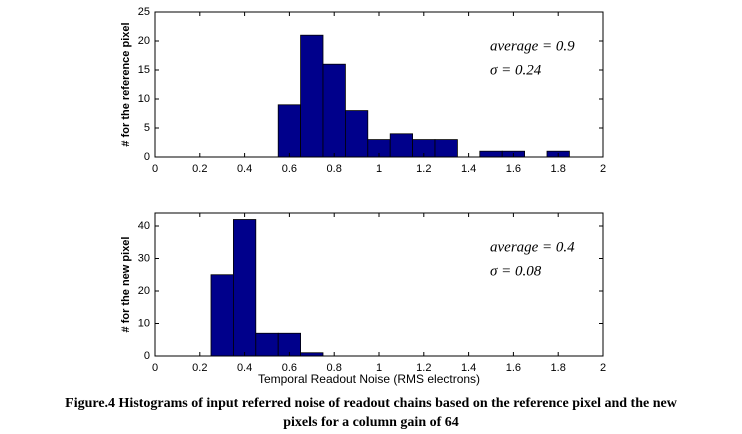 The height and width of the screenshot is (434, 742). Describe the element at coordinates (126, 84) in the screenshot. I see `y-axis-label: # for the reference pixel` at that location.